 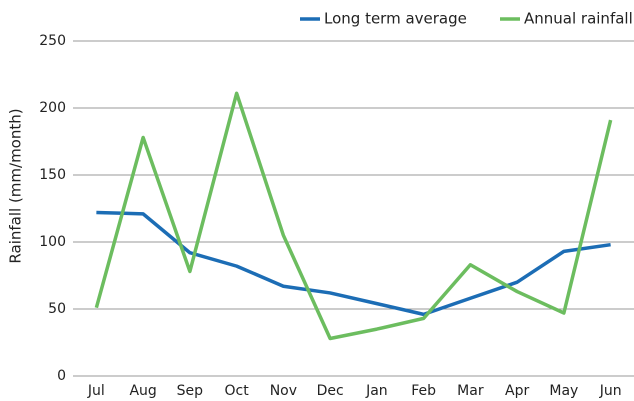 What do you see at coordinates (470, 391) in the screenshot?
I see `x-tick-label: Mar` at bounding box center [470, 391].